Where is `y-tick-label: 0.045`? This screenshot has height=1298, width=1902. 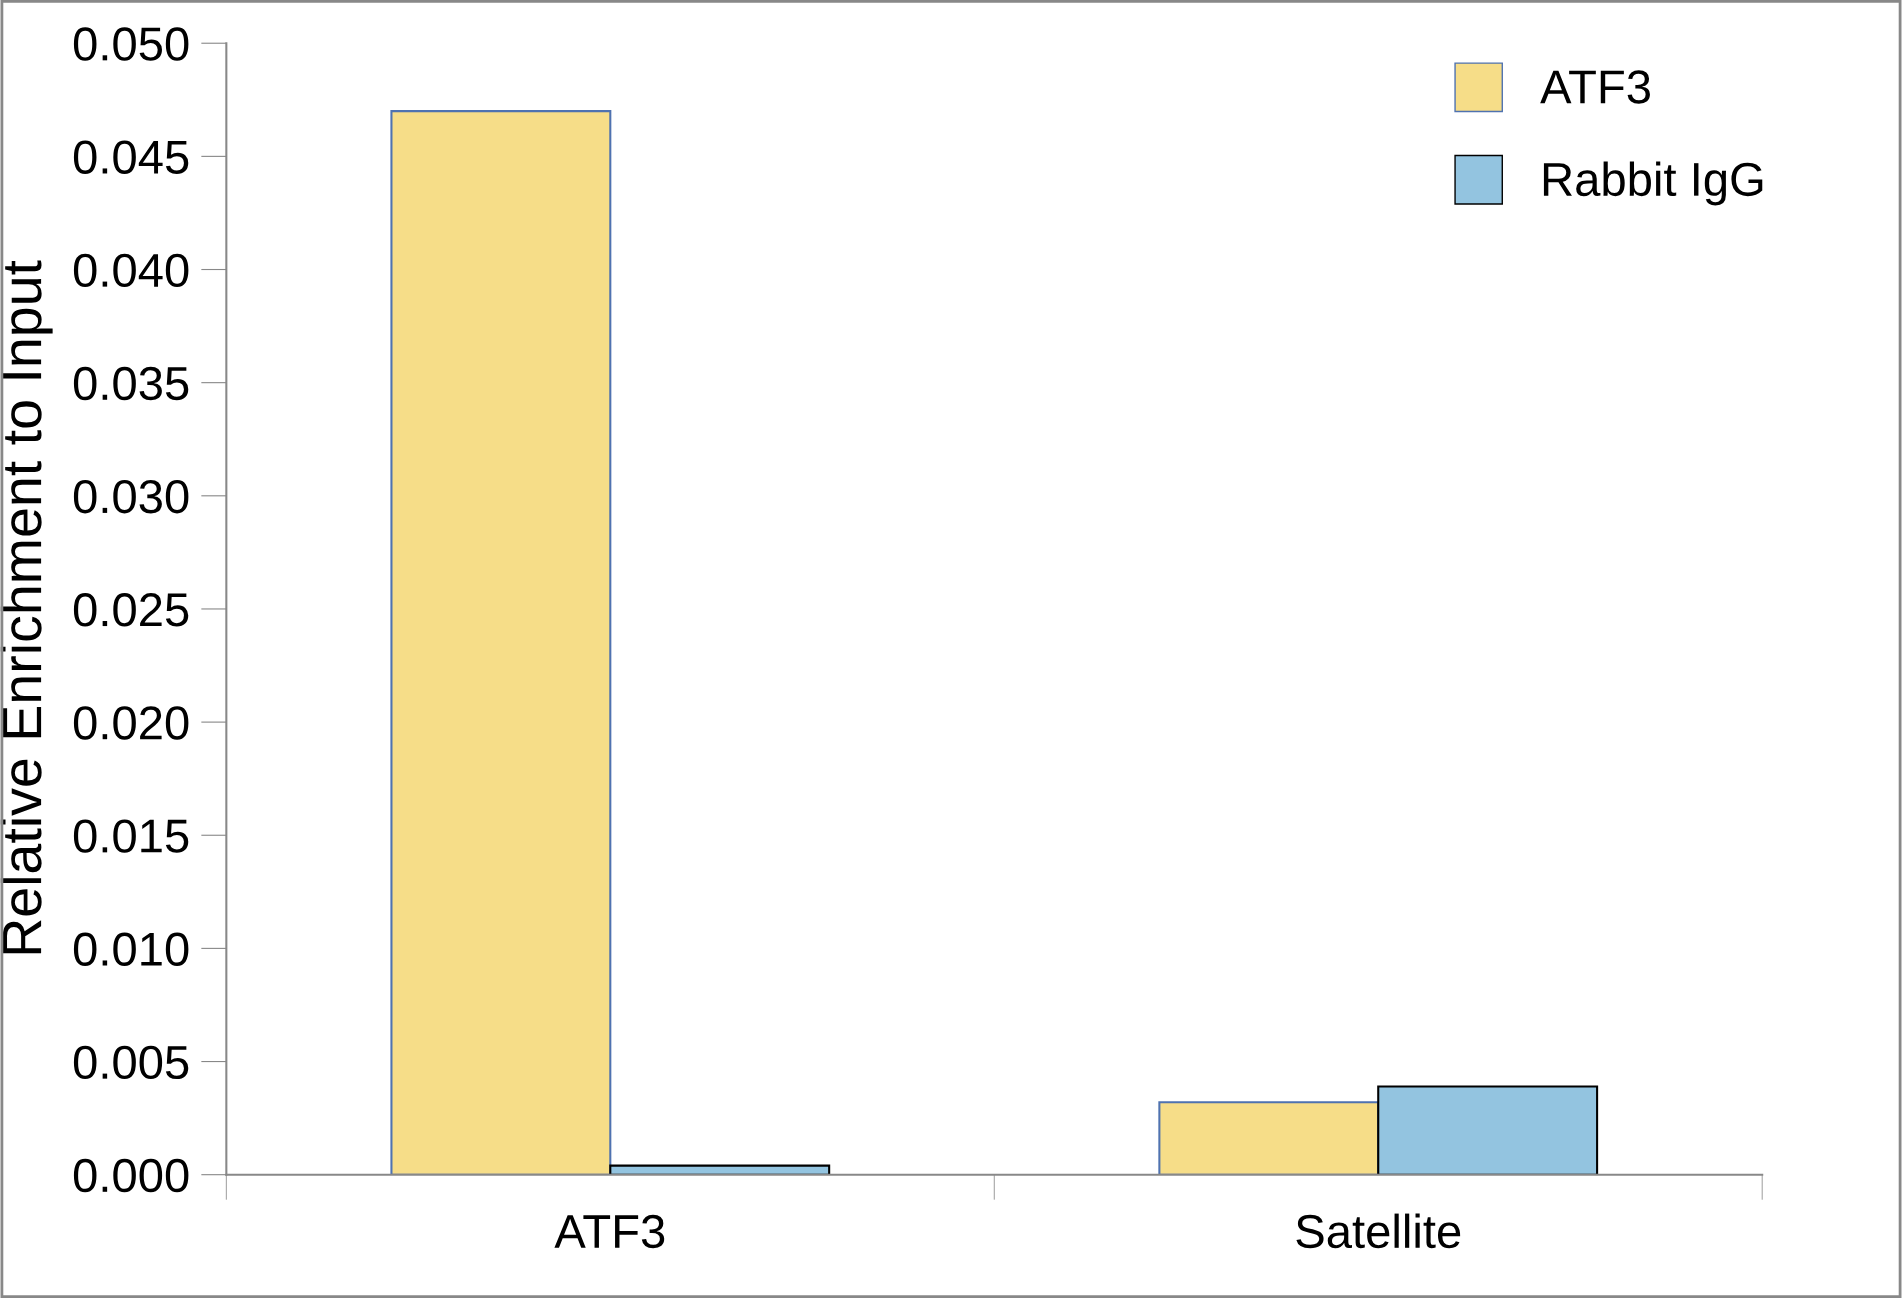
y-tick-label: 0.045 is located at coordinates (131, 157).